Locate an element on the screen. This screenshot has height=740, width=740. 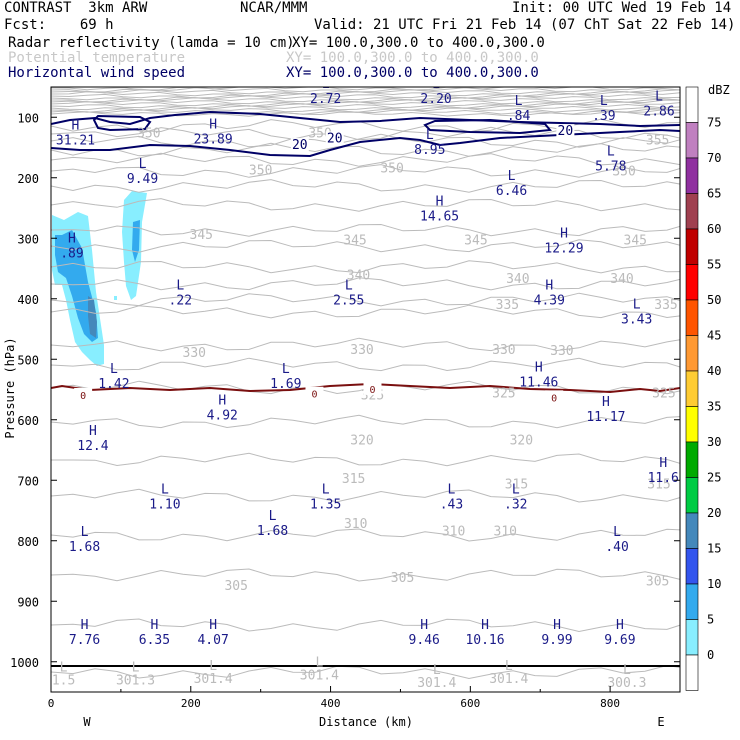
wind-extremum-value: 3.43 is located at coordinates (636, 319).